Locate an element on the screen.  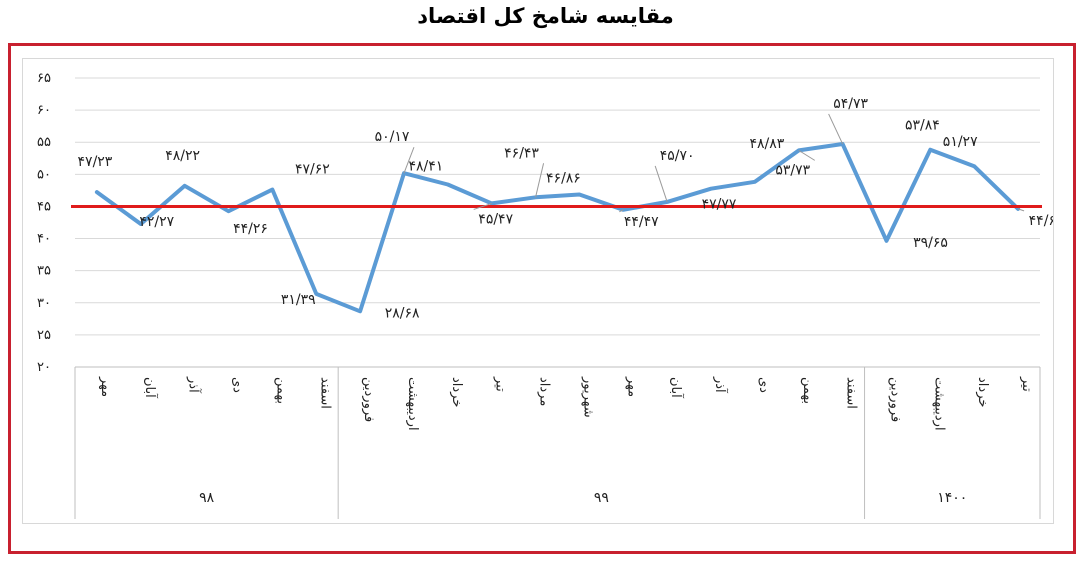
y-tick-label: ۲۵ is located at coordinates (44, 335).